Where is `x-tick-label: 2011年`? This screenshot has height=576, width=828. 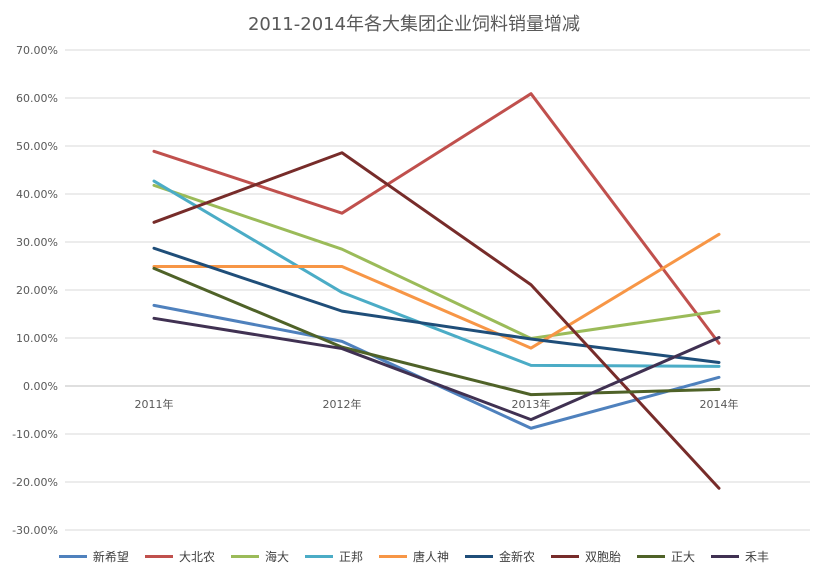
x-tick-label: 2011年 is located at coordinates (154, 404).